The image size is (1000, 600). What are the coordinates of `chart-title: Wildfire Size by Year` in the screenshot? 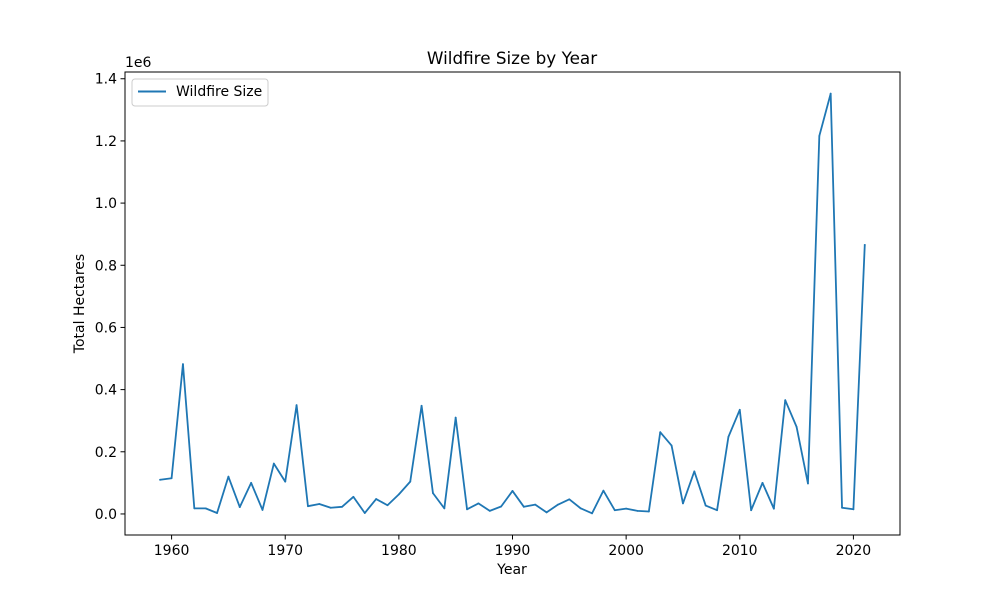 It's located at (512, 58).